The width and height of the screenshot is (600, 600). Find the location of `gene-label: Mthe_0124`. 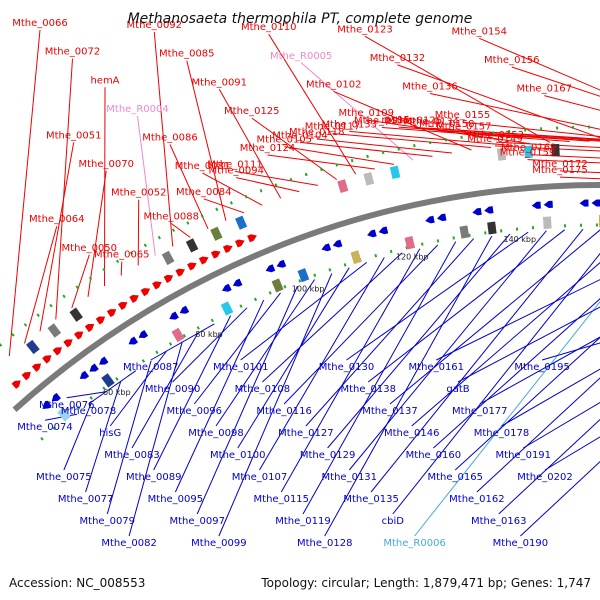

gene-label: Mthe_0124 is located at coordinates (268, 148).